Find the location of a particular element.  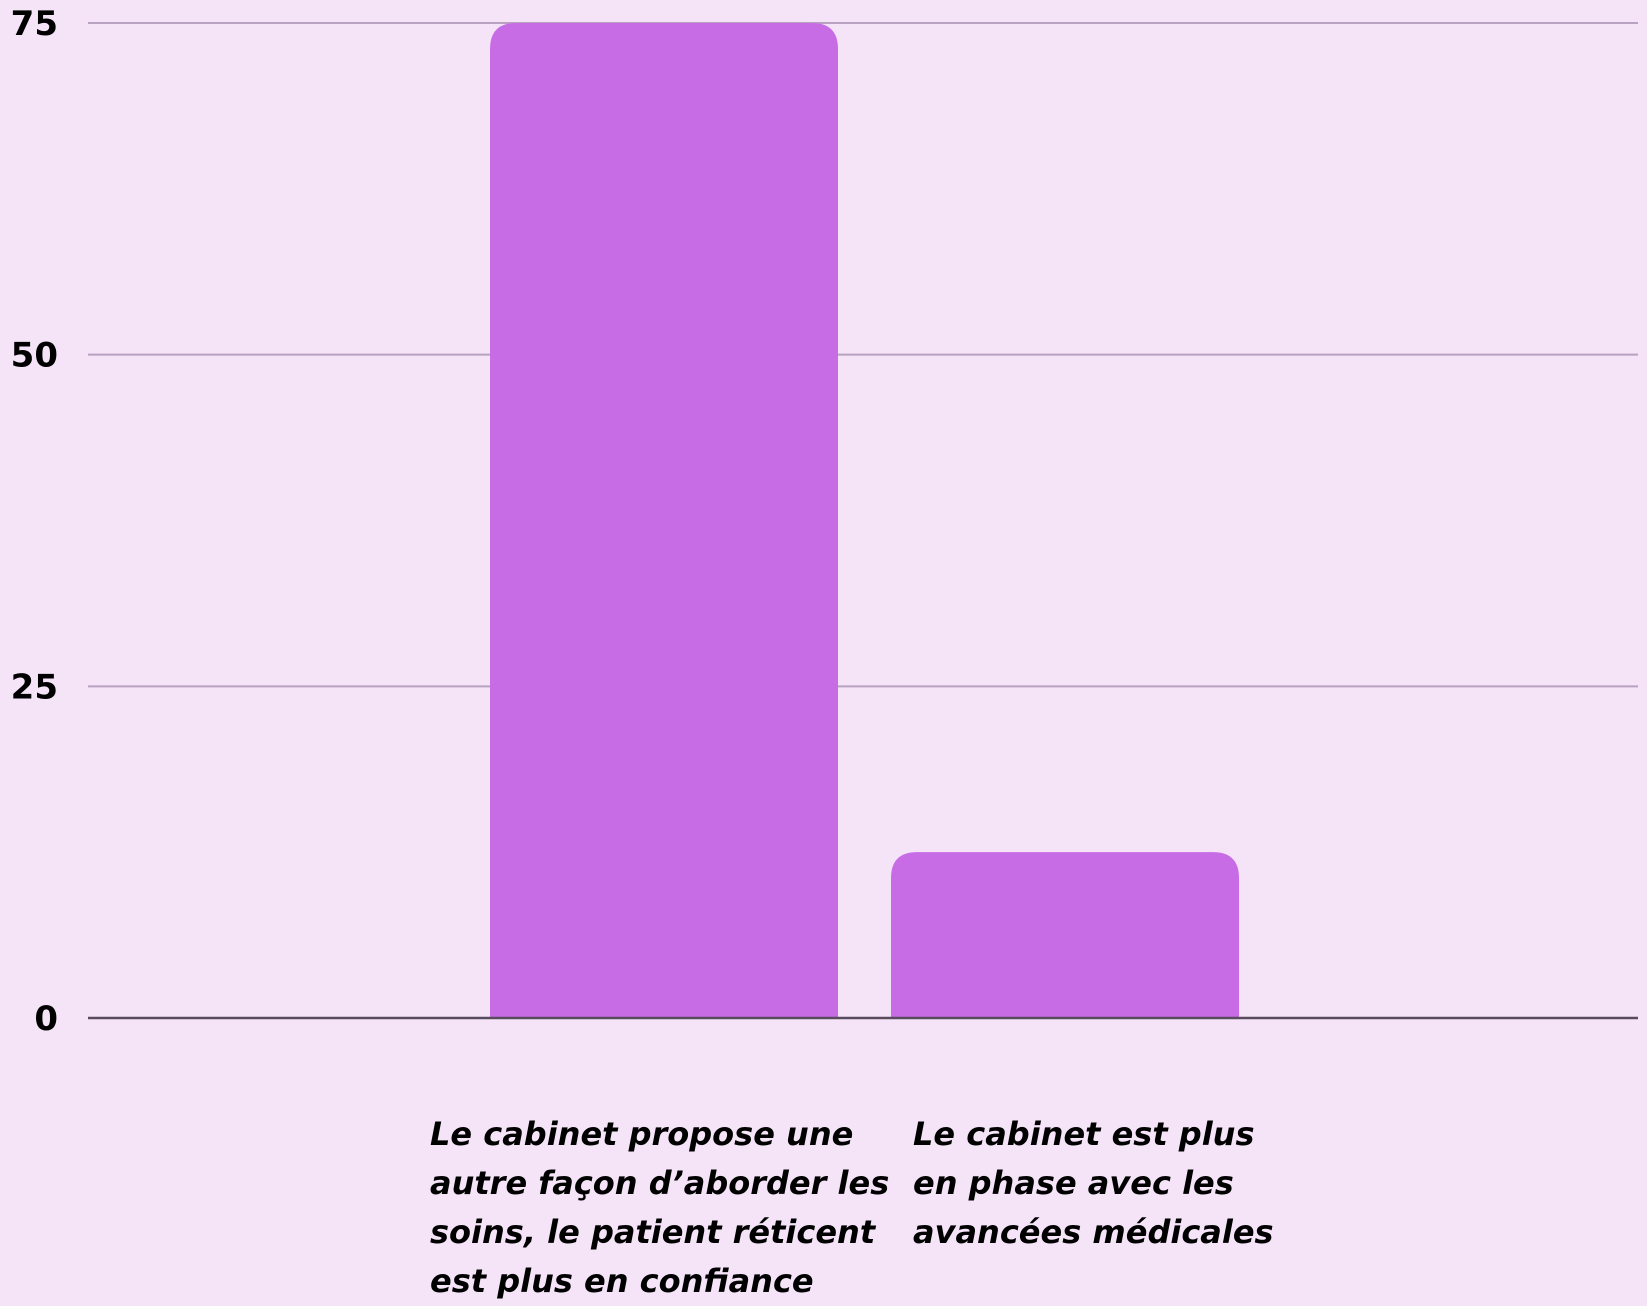

y-tick-label: 25 is located at coordinates (34, 687).